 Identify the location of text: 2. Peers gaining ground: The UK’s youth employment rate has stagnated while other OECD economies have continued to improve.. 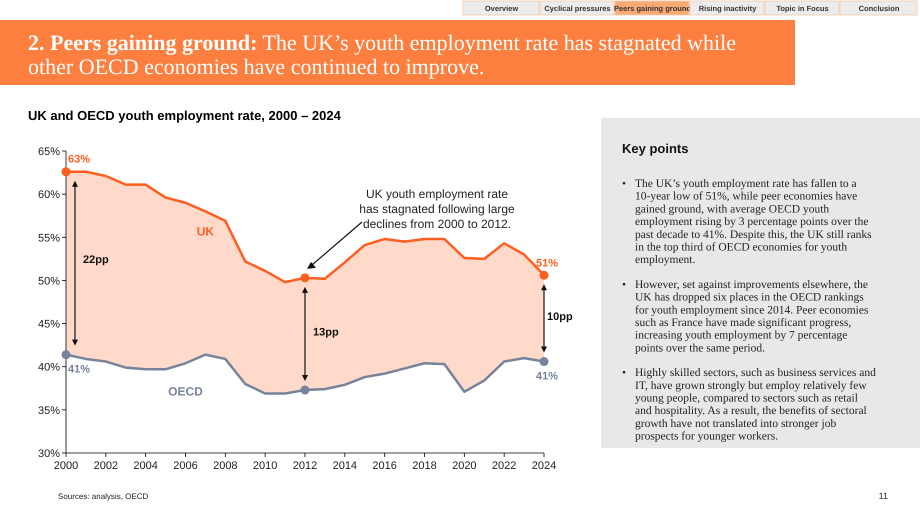
(382, 54).